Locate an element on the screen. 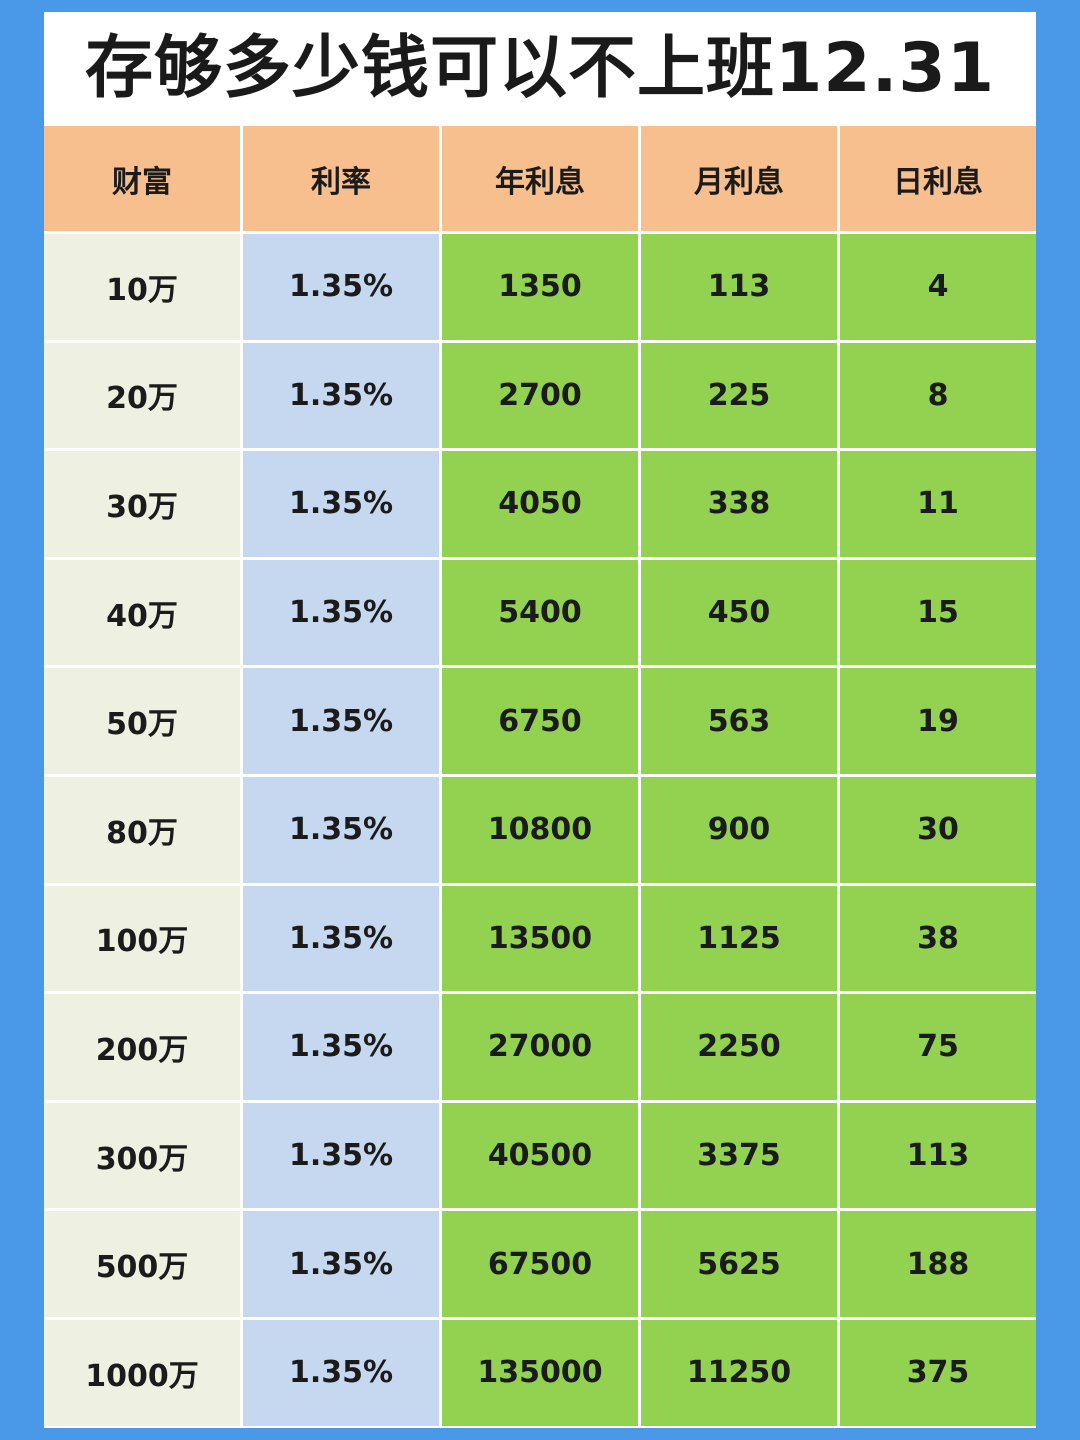 The height and width of the screenshot is (1440, 1080). cell-wealth: 50万 is located at coordinates (142, 721).